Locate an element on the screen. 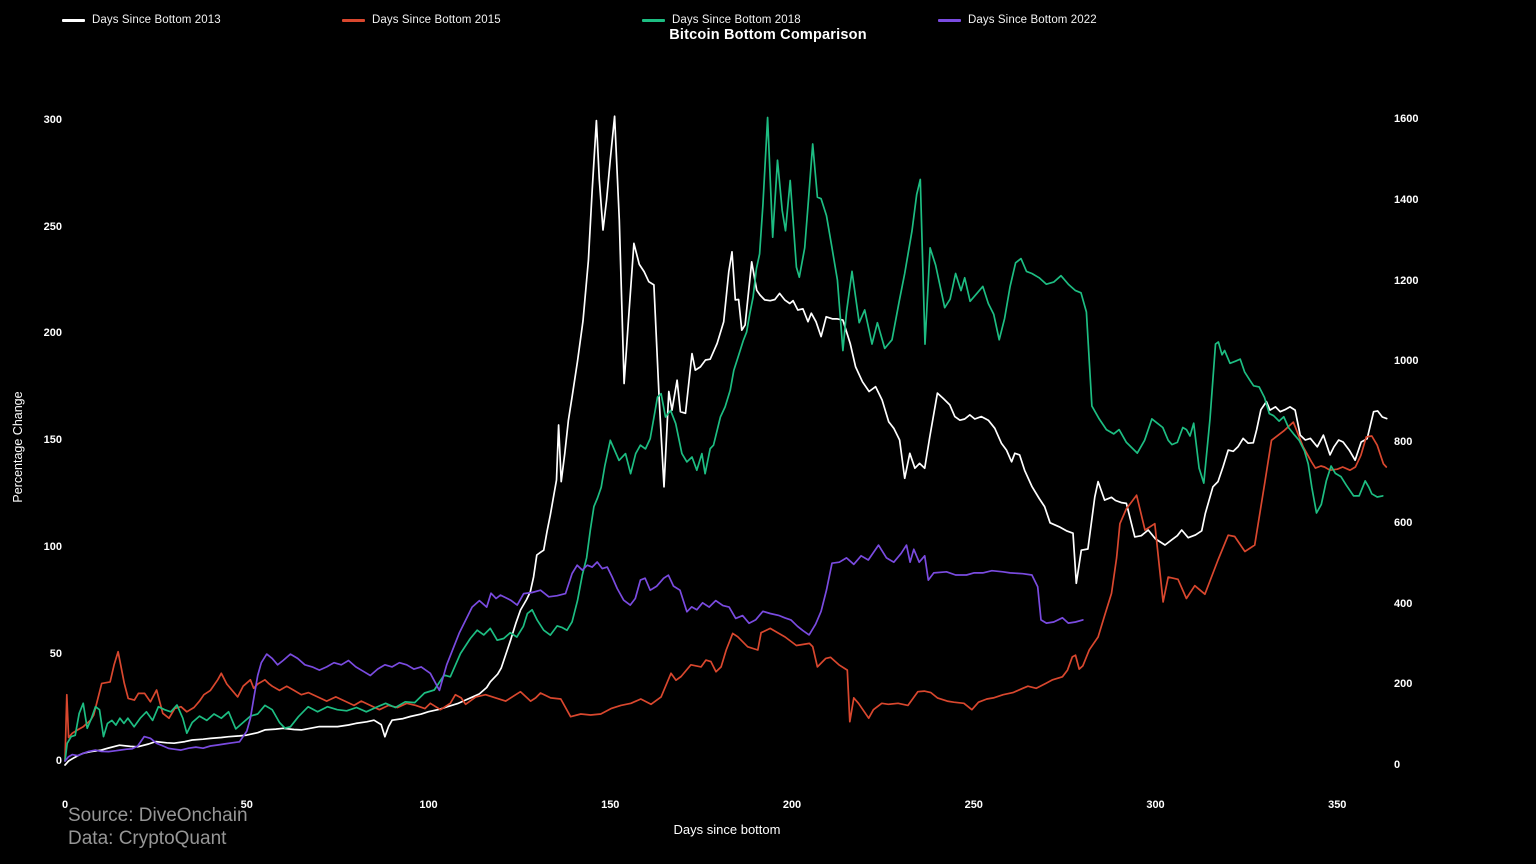  y-tick-left-50: 50 is located at coordinates (55, 654).